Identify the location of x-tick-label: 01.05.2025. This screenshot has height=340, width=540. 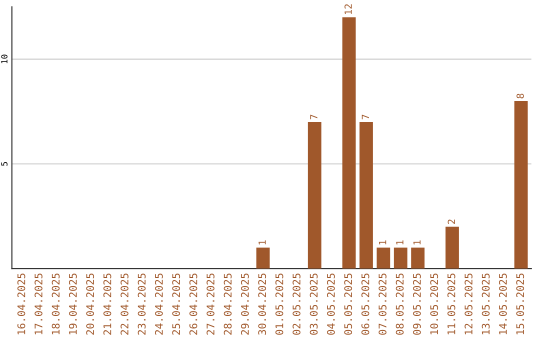
(279, 304).